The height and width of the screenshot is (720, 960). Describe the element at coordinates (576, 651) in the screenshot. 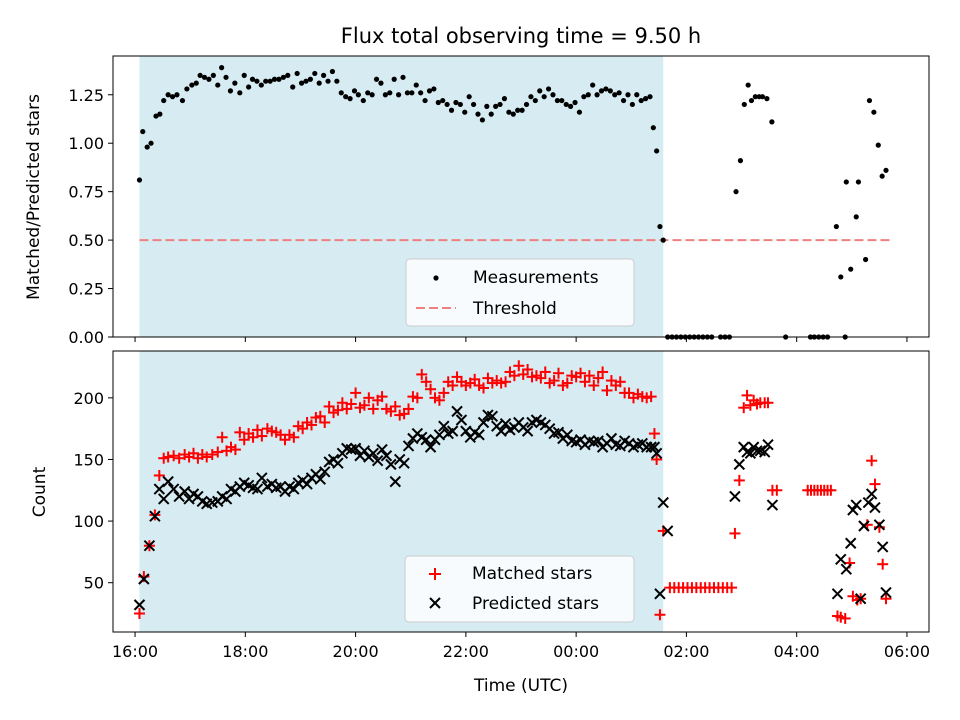

I see `x-tick-label: 00:00` at that location.